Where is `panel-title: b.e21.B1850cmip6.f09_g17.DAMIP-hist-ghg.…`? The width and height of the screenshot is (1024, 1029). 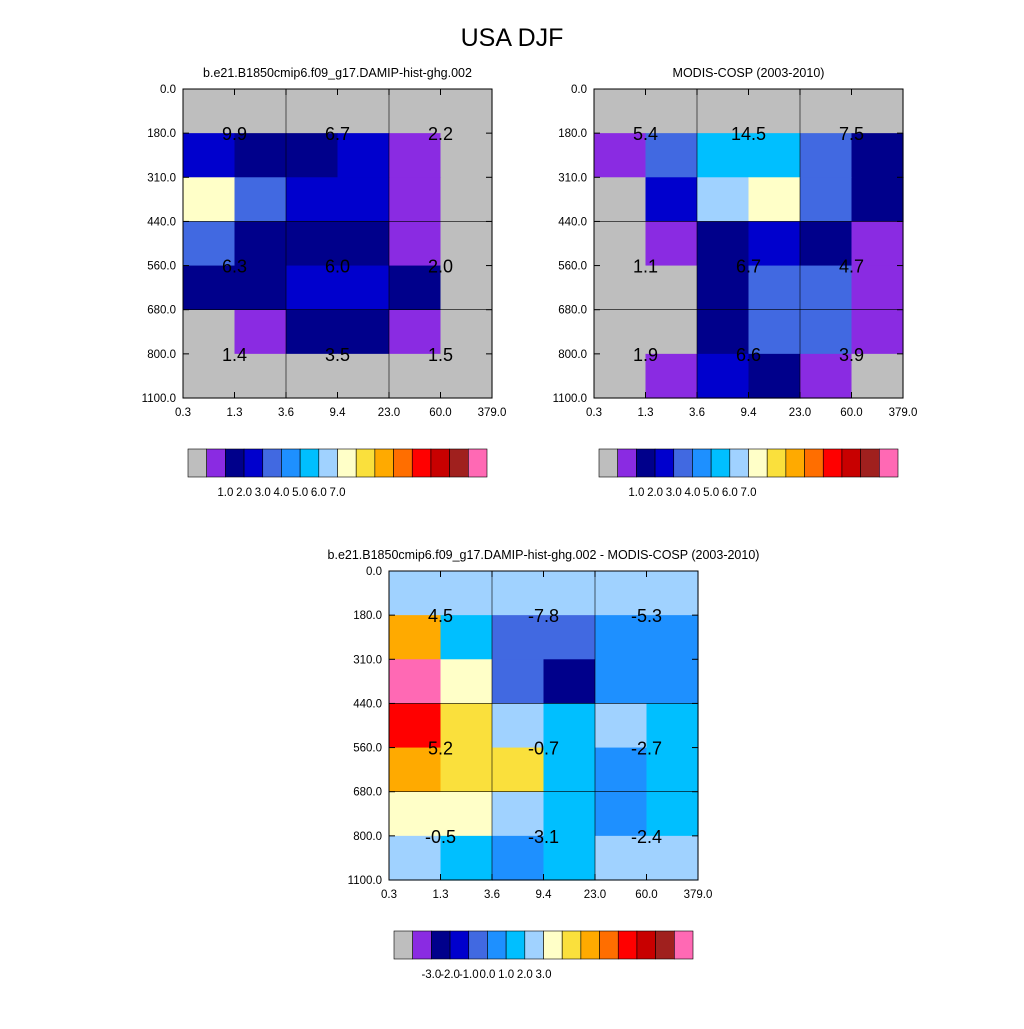
panel-title: b.e21.B1850cmip6.f09_g17.DAMIP-hist-ghg.… is located at coordinates (337, 73).